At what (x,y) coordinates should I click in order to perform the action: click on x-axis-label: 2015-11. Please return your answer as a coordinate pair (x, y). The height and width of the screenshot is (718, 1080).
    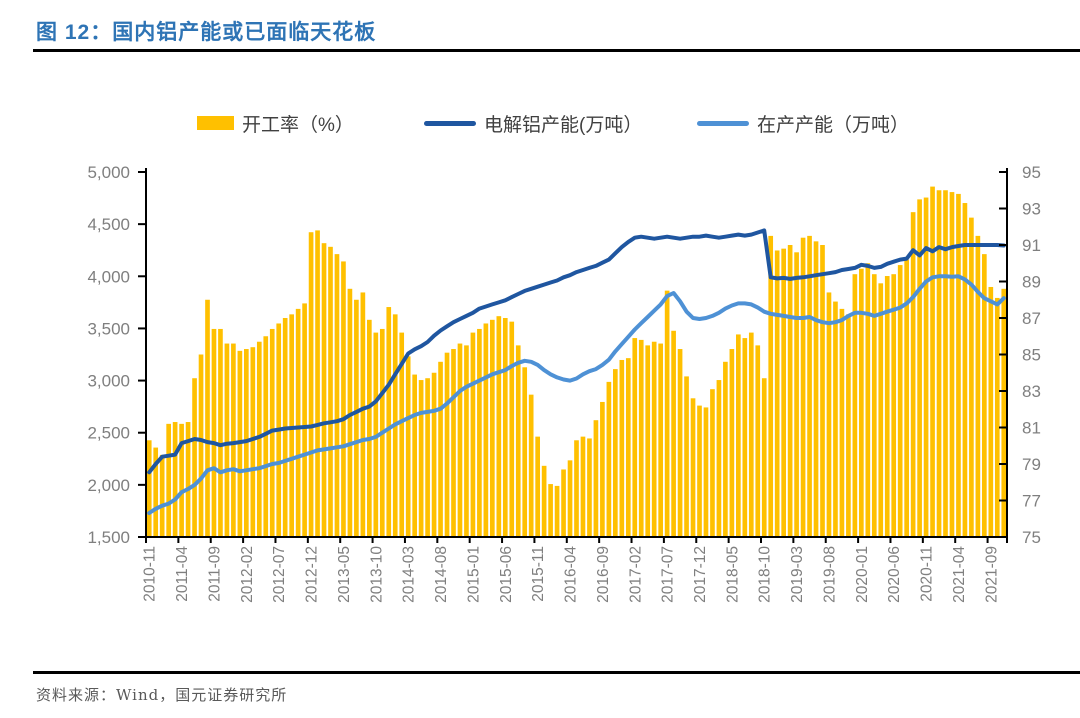
    Looking at the image, I should click on (538, 574).